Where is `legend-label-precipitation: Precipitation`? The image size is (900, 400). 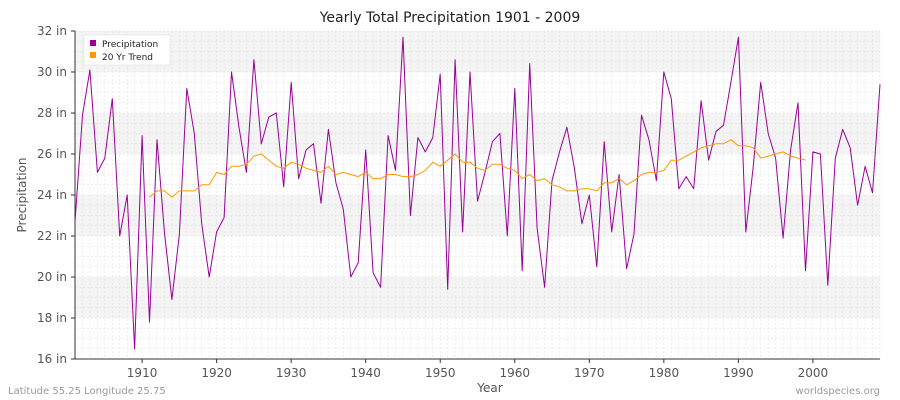 legend-label-precipitation: Precipitation is located at coordinates (130, 45).